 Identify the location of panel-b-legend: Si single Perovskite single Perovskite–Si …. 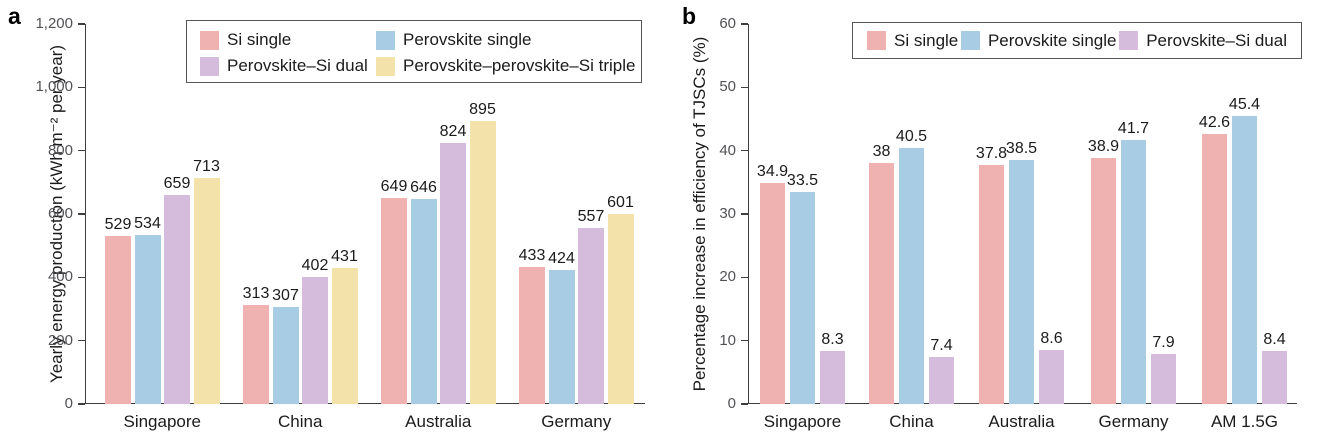
(1077, 40).